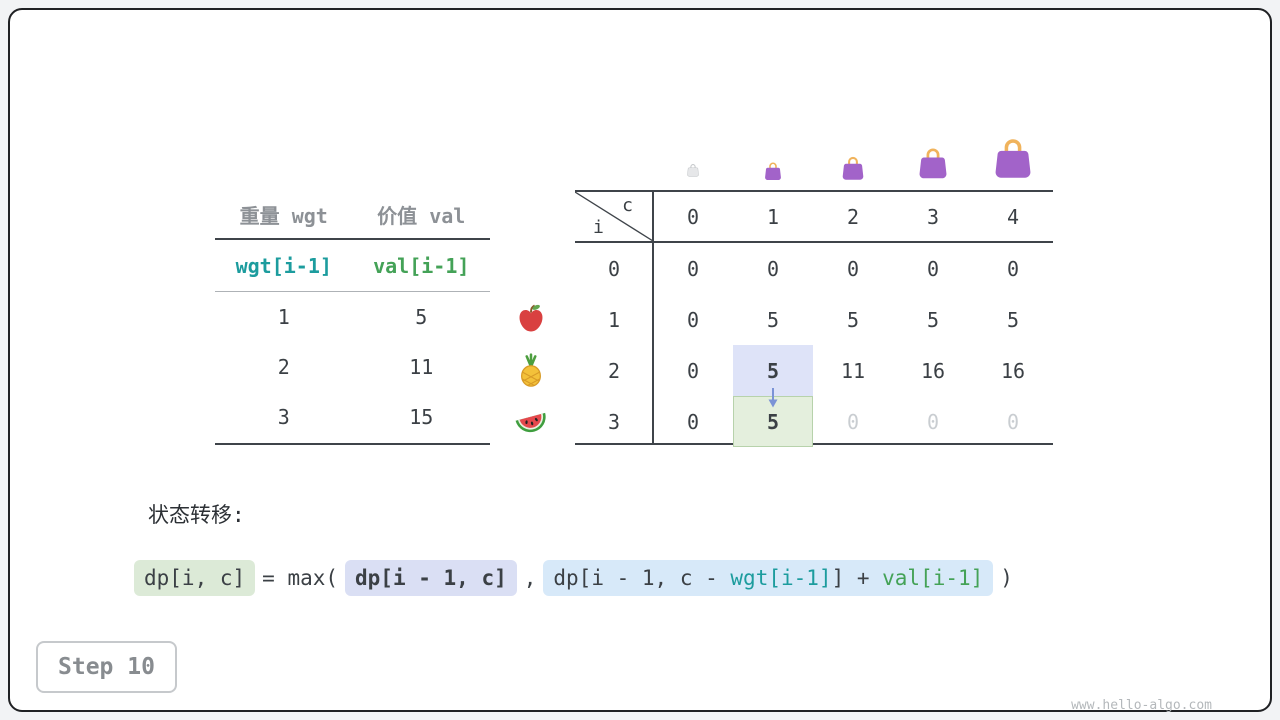  What do you see at coordinates (283, 417) in the screenshot?
I see `wgt-cell: 3` at bounding box center [283, 417].